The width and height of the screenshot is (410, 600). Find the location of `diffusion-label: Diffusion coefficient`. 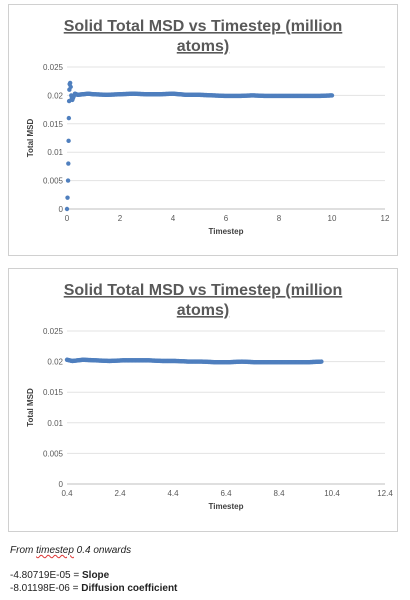

diffusion-label: Diffusion coefficient is located at coordinates (129, 588).